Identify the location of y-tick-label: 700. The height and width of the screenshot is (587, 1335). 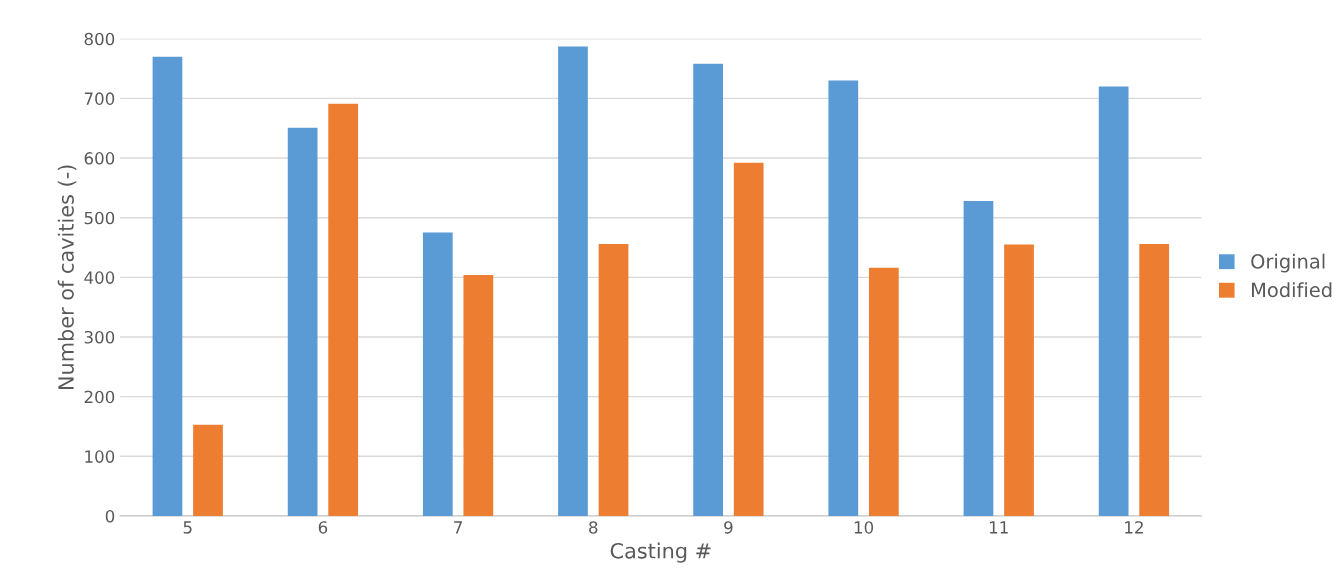
(99, 98).